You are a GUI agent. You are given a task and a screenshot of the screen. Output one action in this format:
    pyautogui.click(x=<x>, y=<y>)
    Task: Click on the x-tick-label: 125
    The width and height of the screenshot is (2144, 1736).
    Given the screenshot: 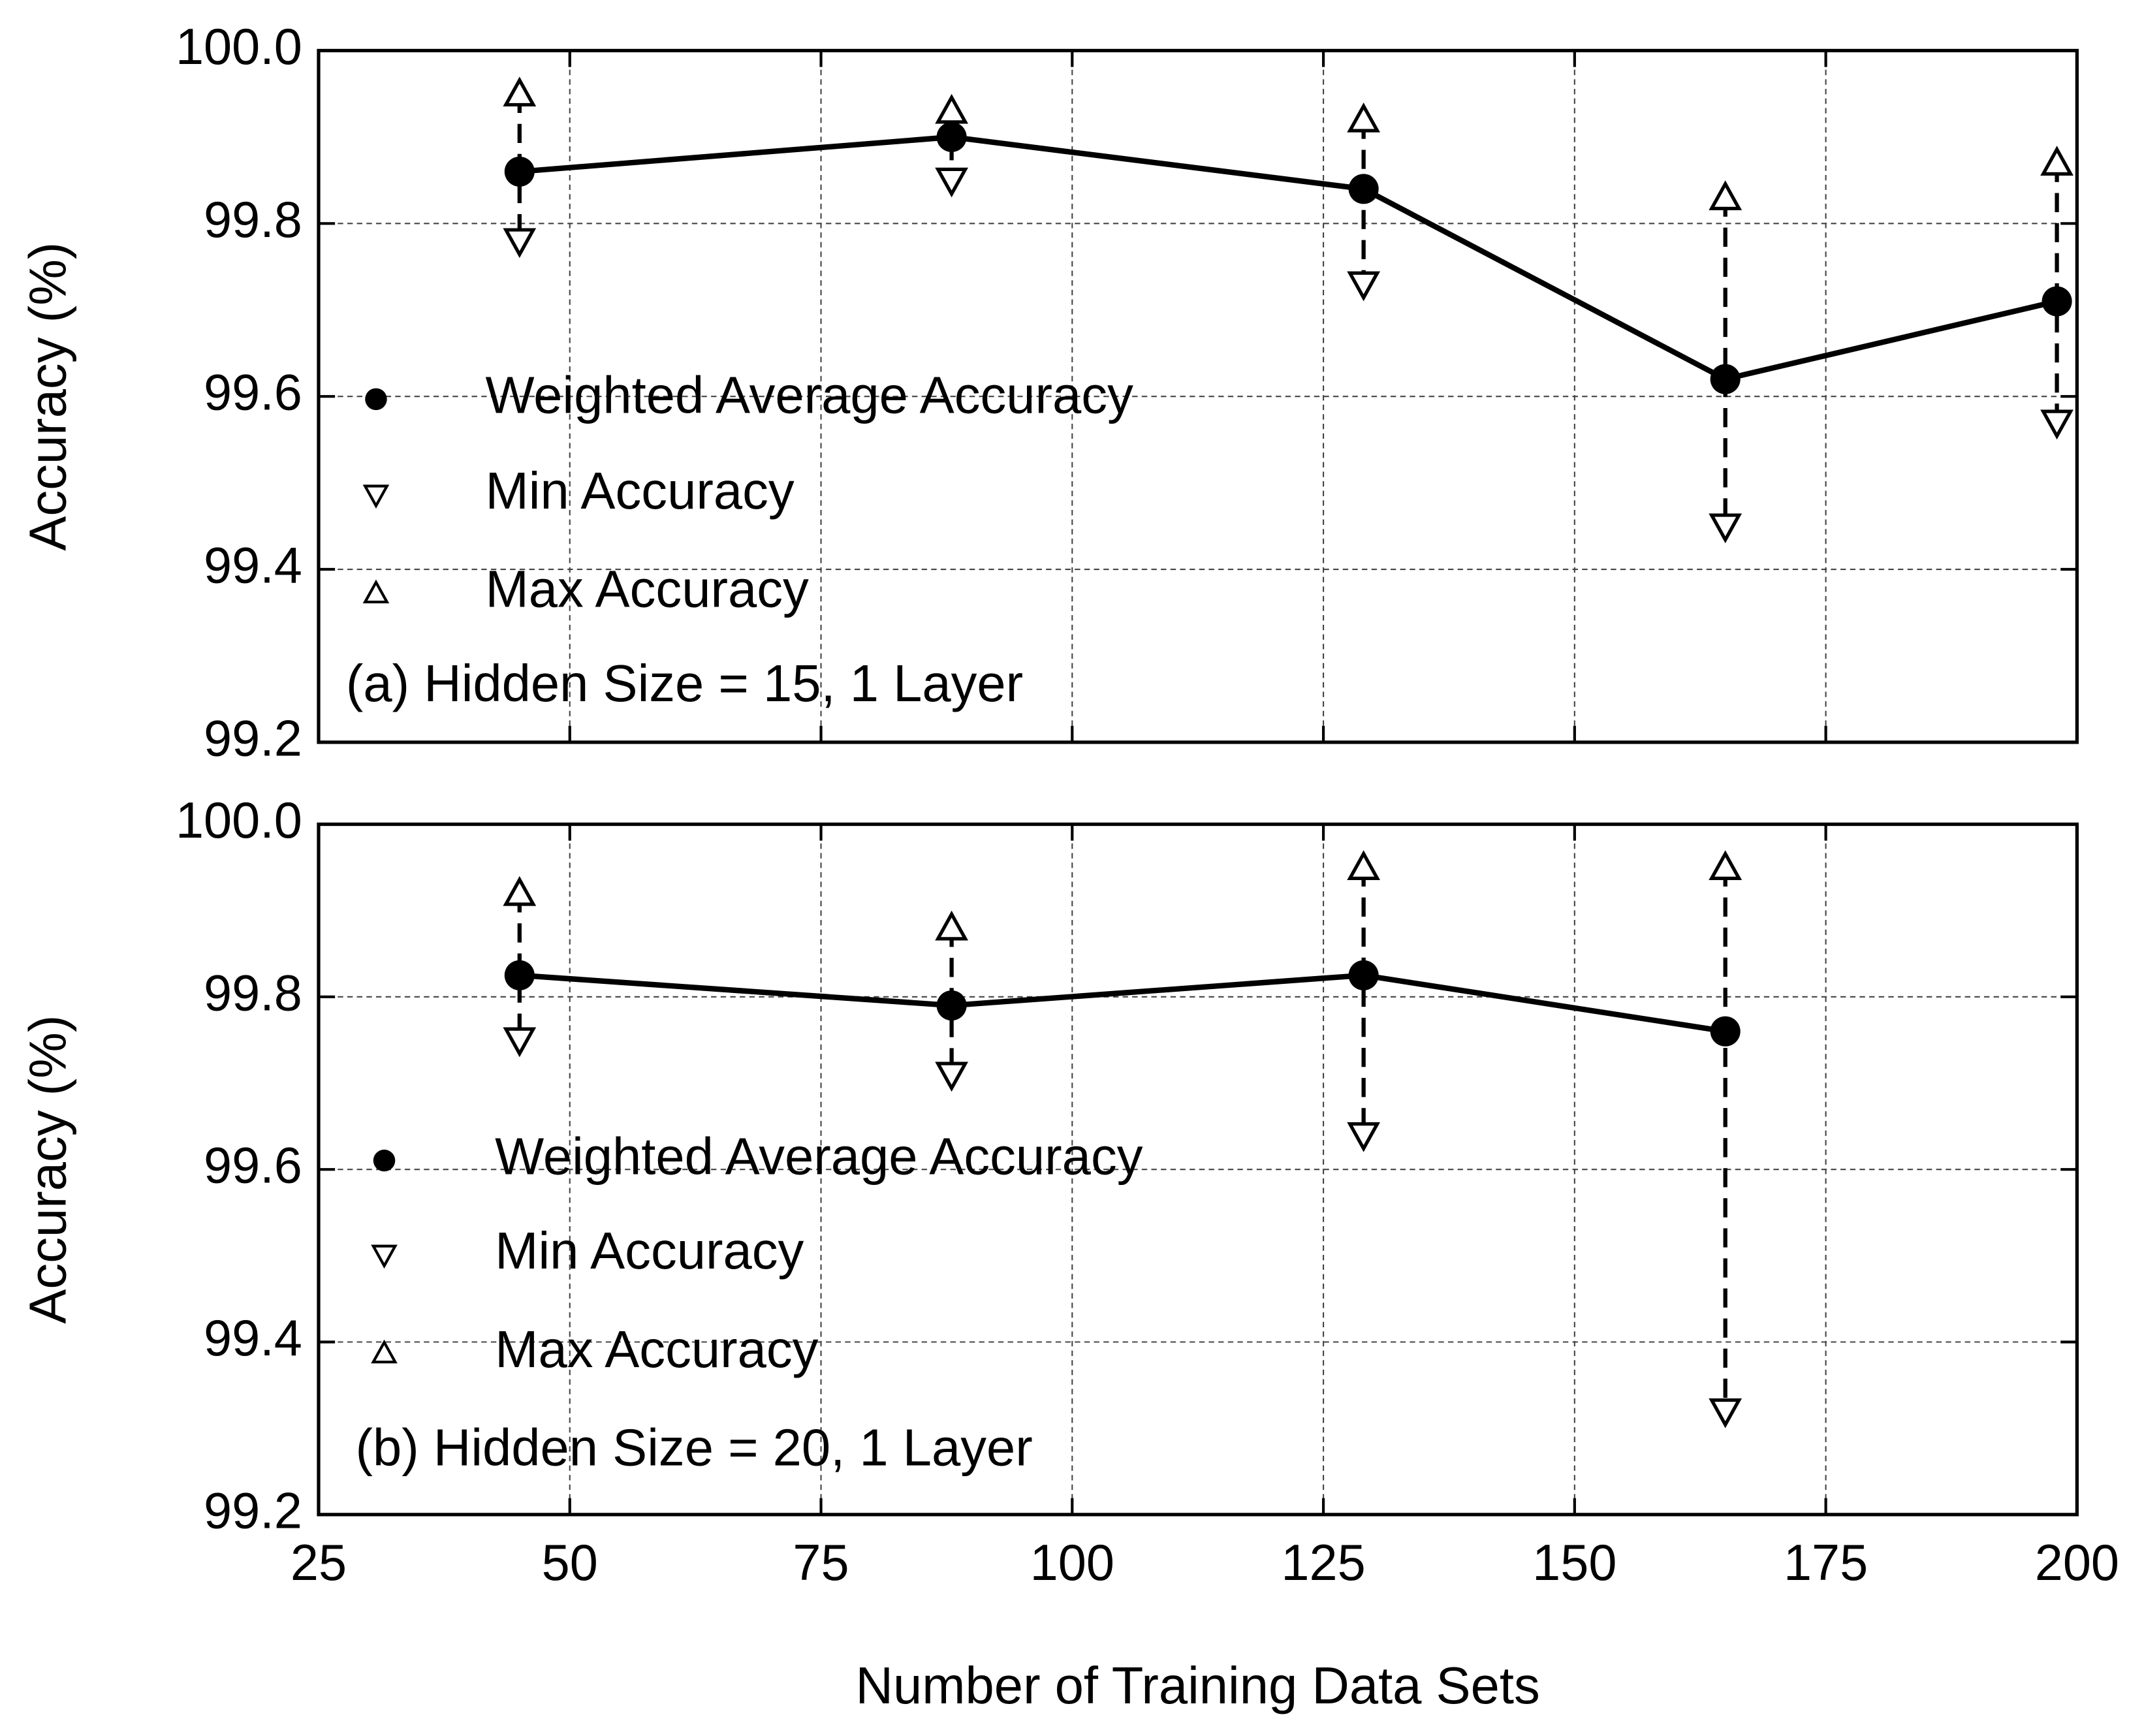 What is the action you would take?
    pyautogui.click(x=1323, y=1563)
    